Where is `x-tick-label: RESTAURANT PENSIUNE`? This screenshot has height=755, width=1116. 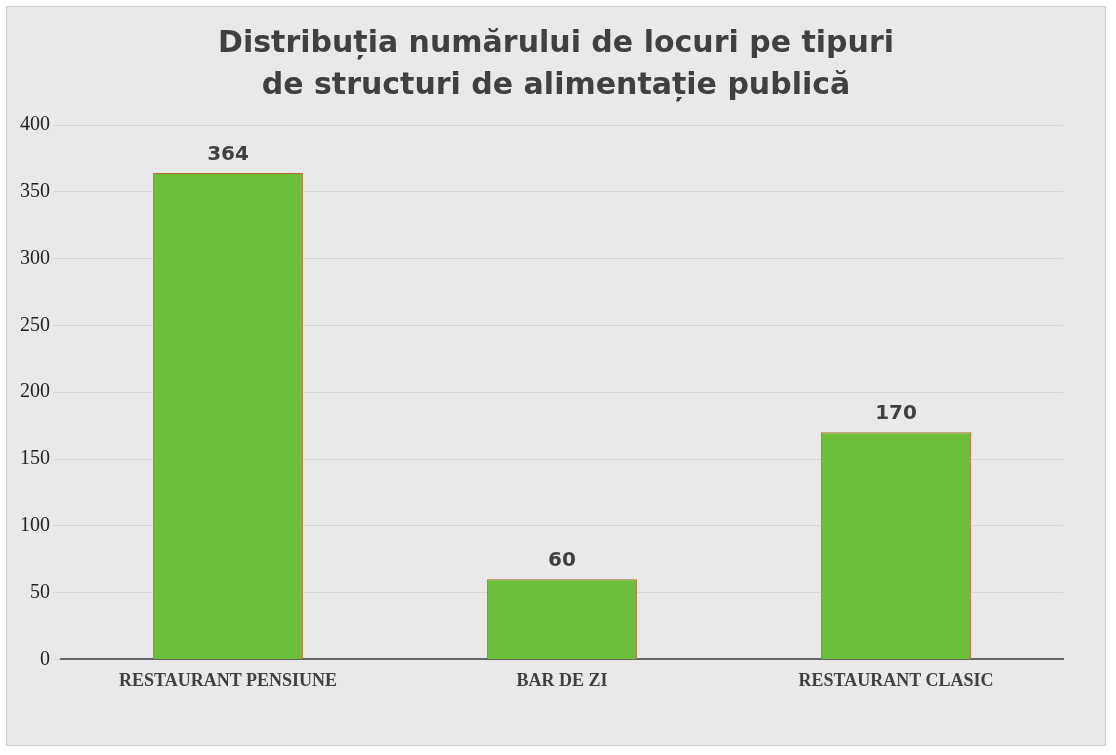
x-tick-label: RESTAURANT PENSIUNE is located at coordinates (228, 679).